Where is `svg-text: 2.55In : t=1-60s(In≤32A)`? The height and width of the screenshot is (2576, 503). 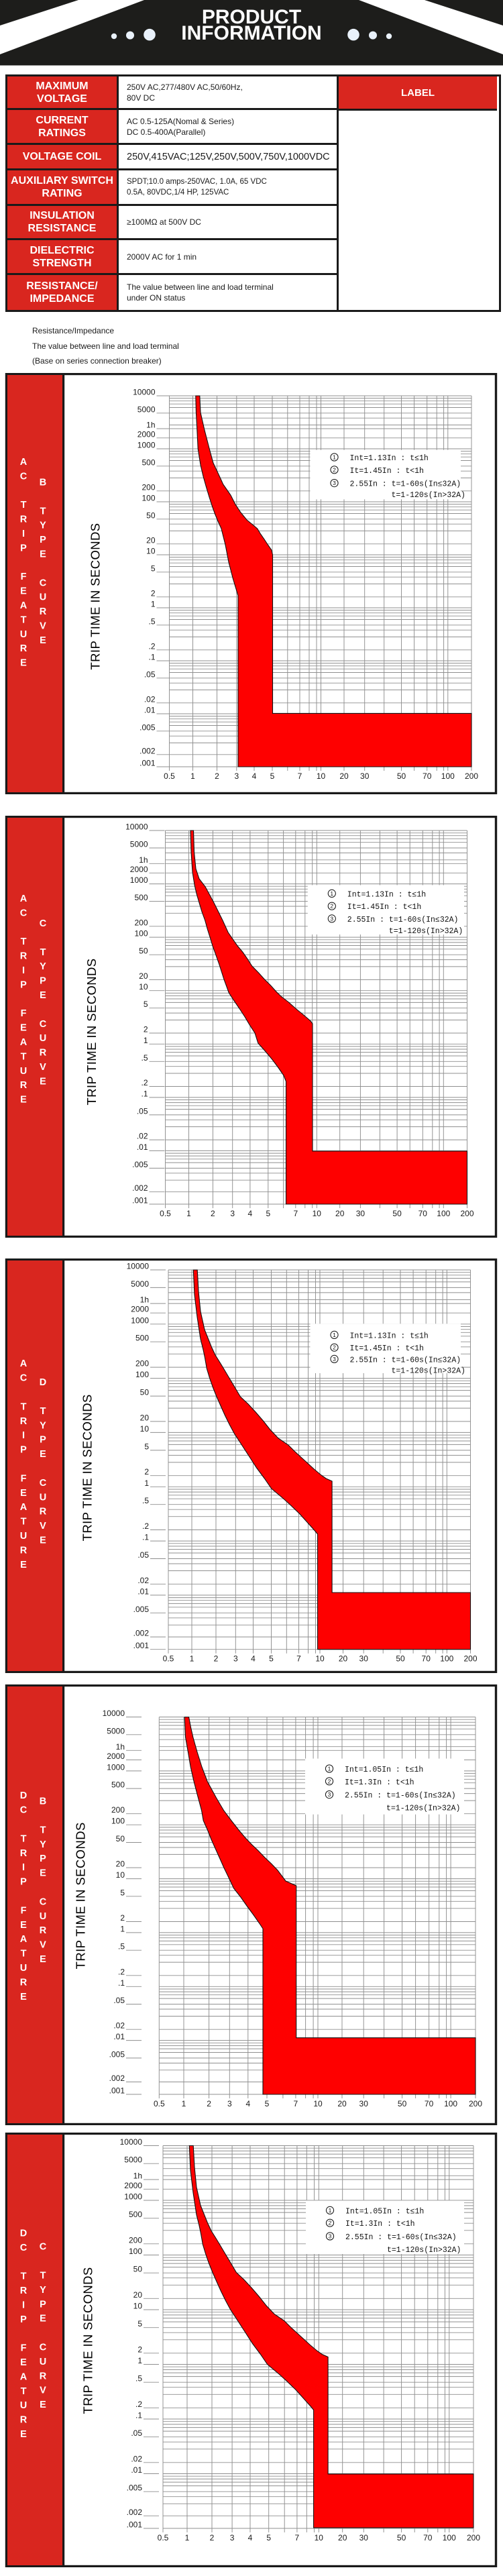
svg-text: 2.55In : t=1-60s(In≤32A) is located at coordinates (405, 1360).